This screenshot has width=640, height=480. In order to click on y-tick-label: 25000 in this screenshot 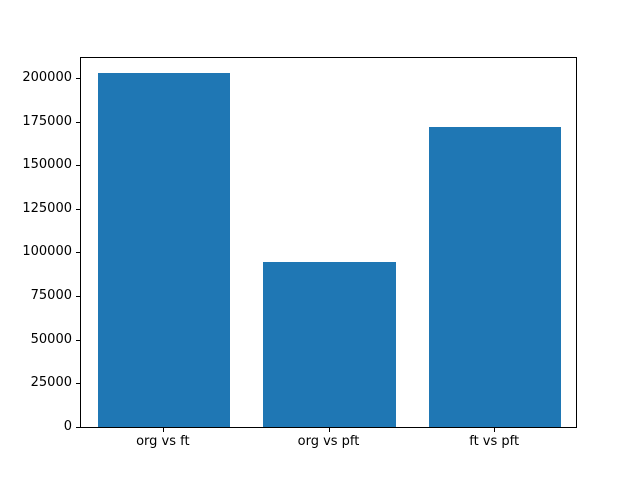, I will do `click(51, 383)`.